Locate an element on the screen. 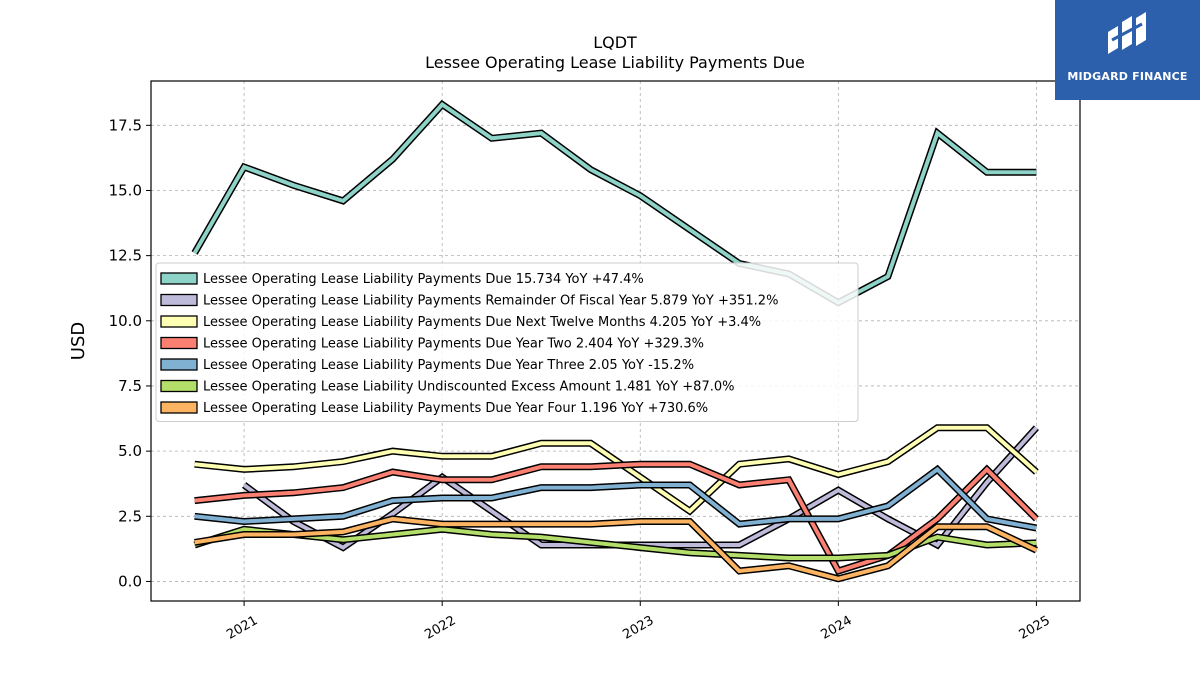  y-tick-label: 7.5 is located at coordinates (130, 386).